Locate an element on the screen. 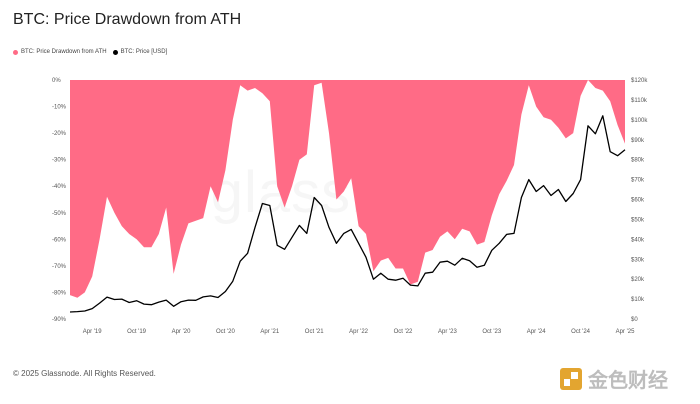  left-tick-label: -10% is located at coordinates (59, 108).